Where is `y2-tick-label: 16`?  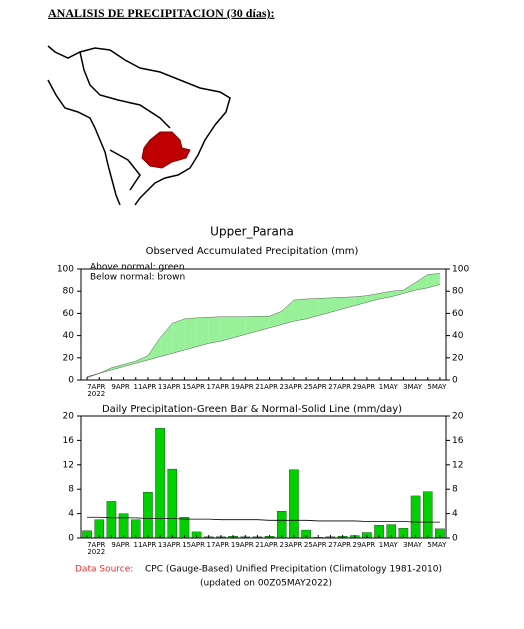 y2-tick-label: 16 is located at coordinates (458, 441).